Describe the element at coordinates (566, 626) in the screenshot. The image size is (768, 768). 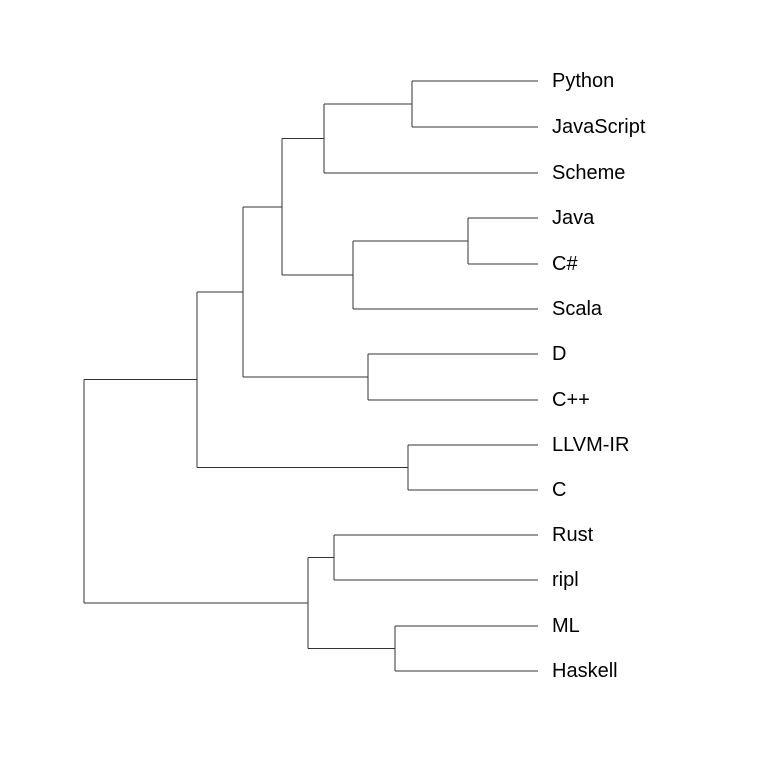
I see `leaf-label-ml: ML` at that location.